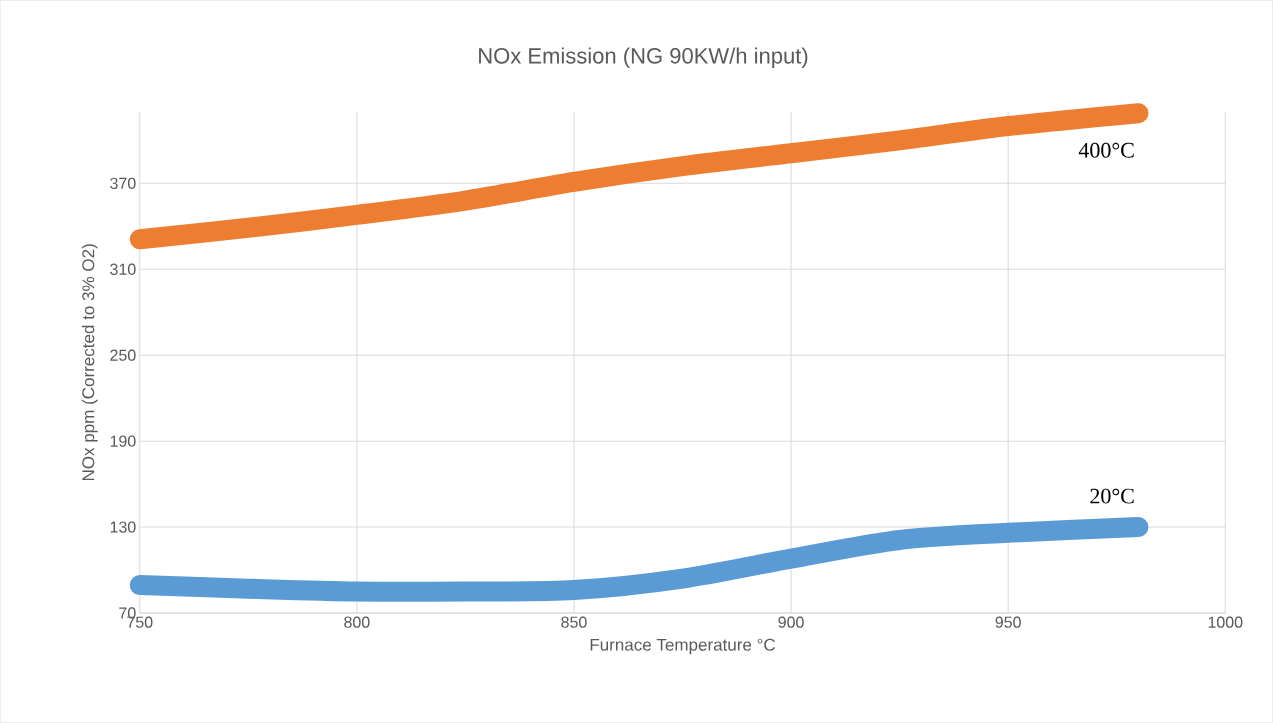 This screenshot has height=723, width=1273. I want to click on y-axis-title: NOx ppm (Corrected to 3% O2), so click(89, 362).